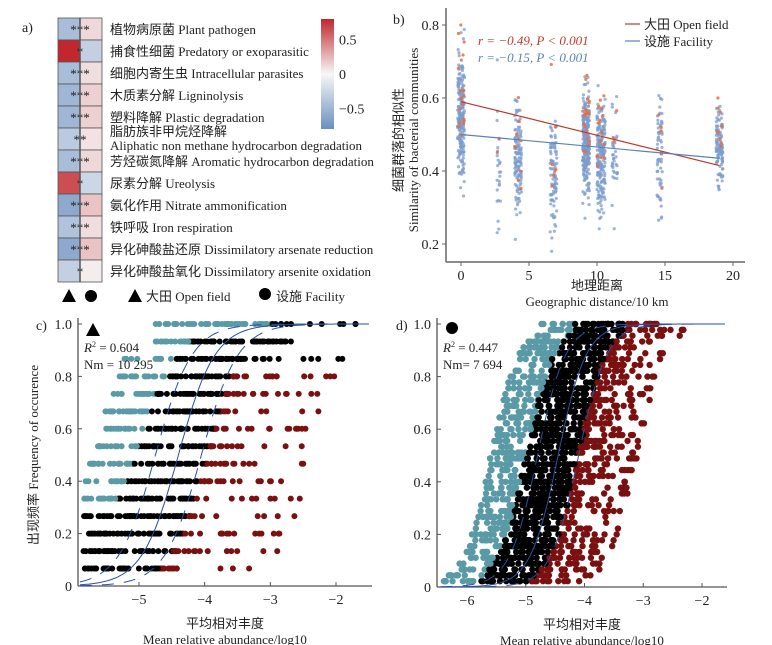 Image resolution: width=772 pixels, height=645 pixels. What do you see at coordinates (399, 20) in the screenshot?
I see `panel-label-b: b)` at bounding box center [399, 20].